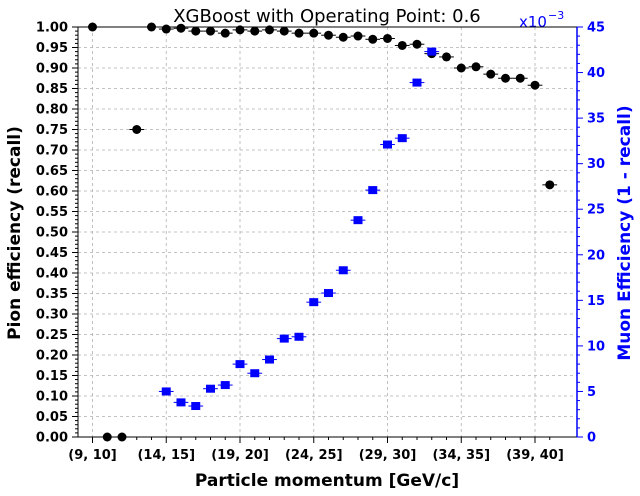  What do you see at coordinates (240, 455) in the screenshot?
I see `x-tick-label: (19, 20]` at bounding box center [240, 455].